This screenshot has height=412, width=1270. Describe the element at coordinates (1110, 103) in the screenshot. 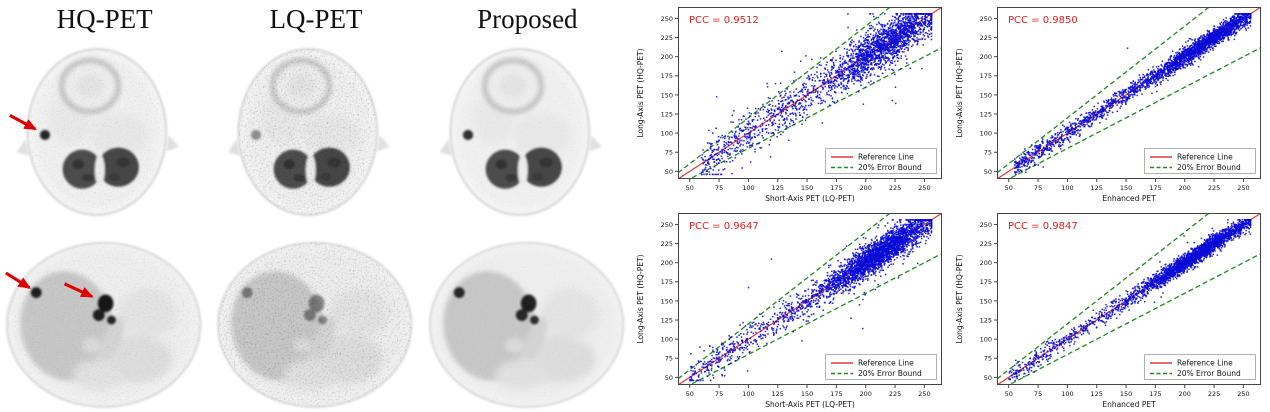

I see `scatter-plot-enhanced-brain` at that location.